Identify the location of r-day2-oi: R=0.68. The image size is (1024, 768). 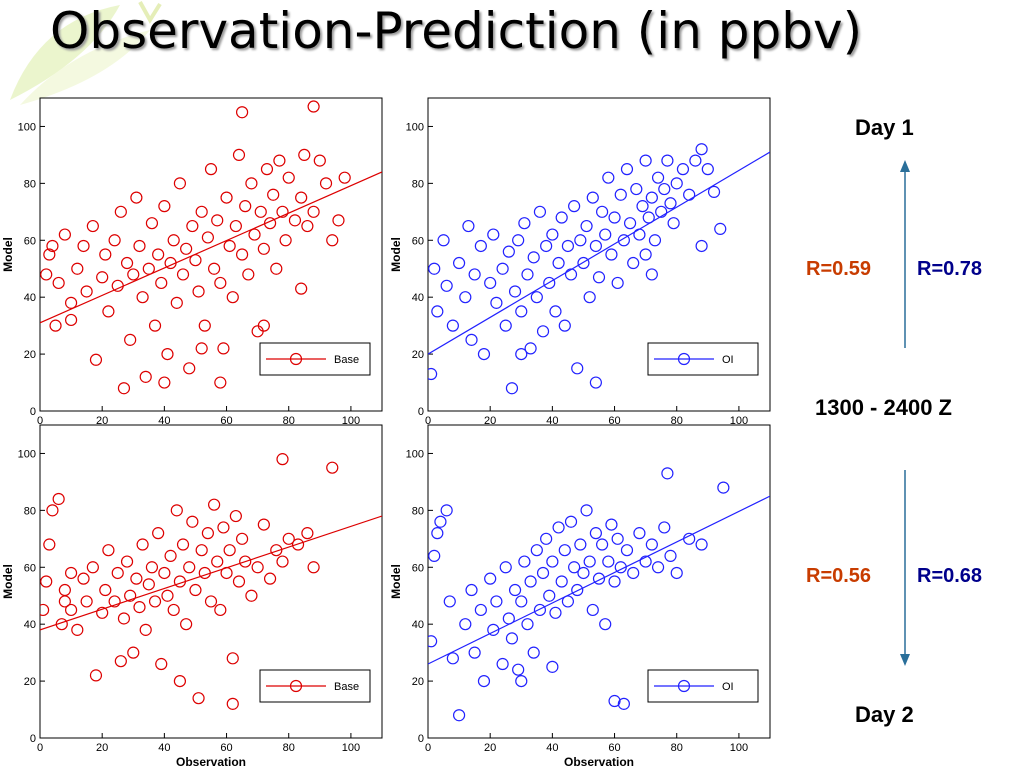
(950, 576).